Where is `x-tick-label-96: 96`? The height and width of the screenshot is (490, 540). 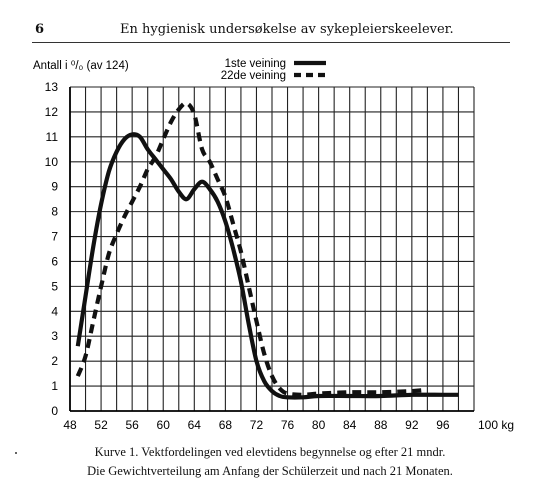
x-tick-label-96: 96 is located at coordinates (443, 425).